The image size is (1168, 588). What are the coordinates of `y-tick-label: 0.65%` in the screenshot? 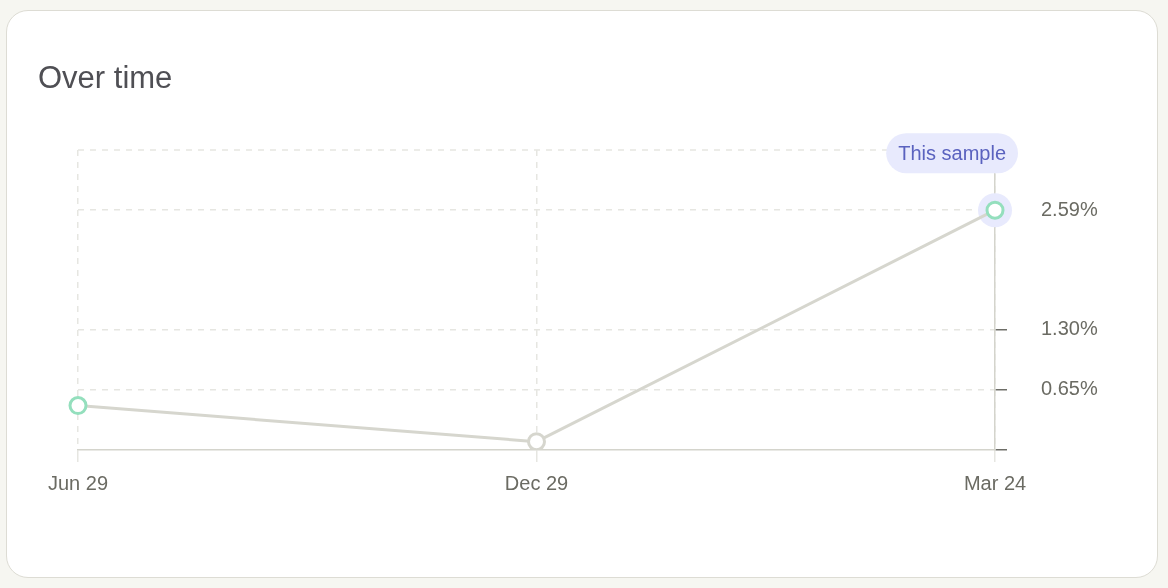 It's located at (1069, 388).